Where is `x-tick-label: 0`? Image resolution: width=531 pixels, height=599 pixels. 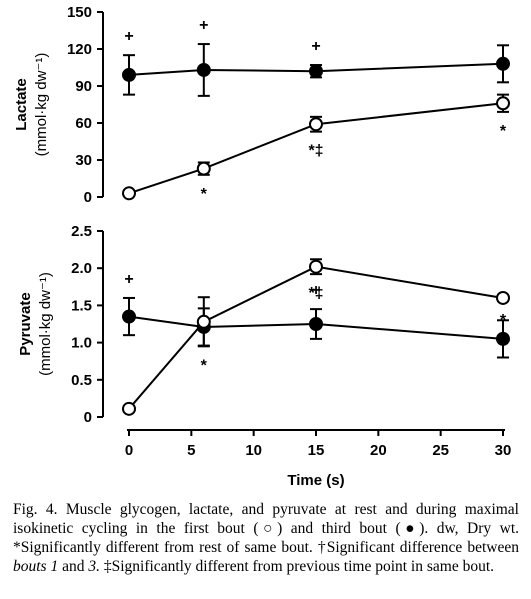 x-tick-label: 0 is located at coordinates (129, 450).